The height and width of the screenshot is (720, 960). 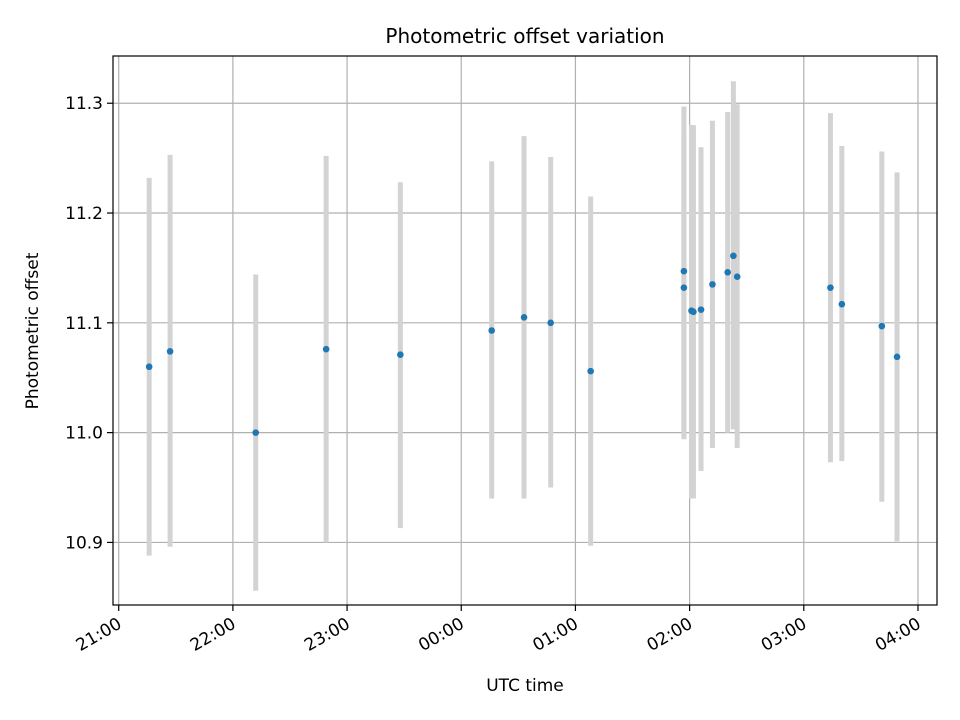 What do you see at coordinates (525, 686) in the screenshot?
I see `x-axis-title: UTC time` at bounding box center [525, 686].